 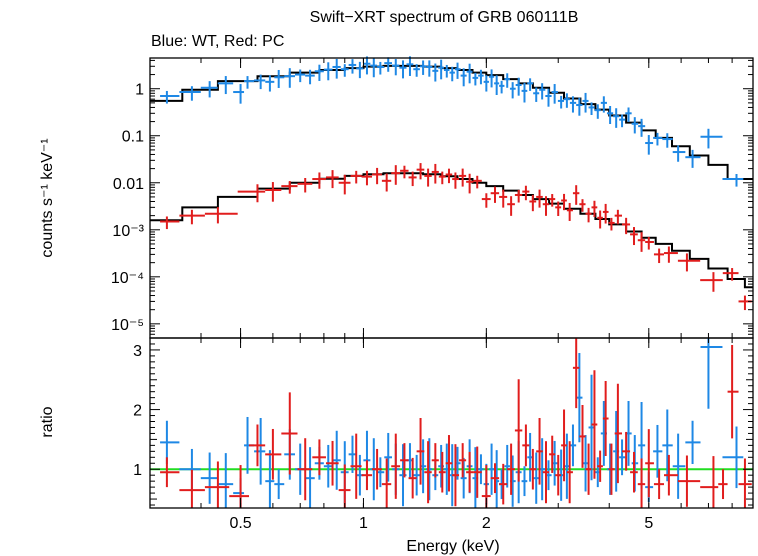 What do you see at coordinates (217, 41) in the screenshot?
I see `chart-subtitle: Blue: WT, Red: PC` at bounding box center [217, 41].